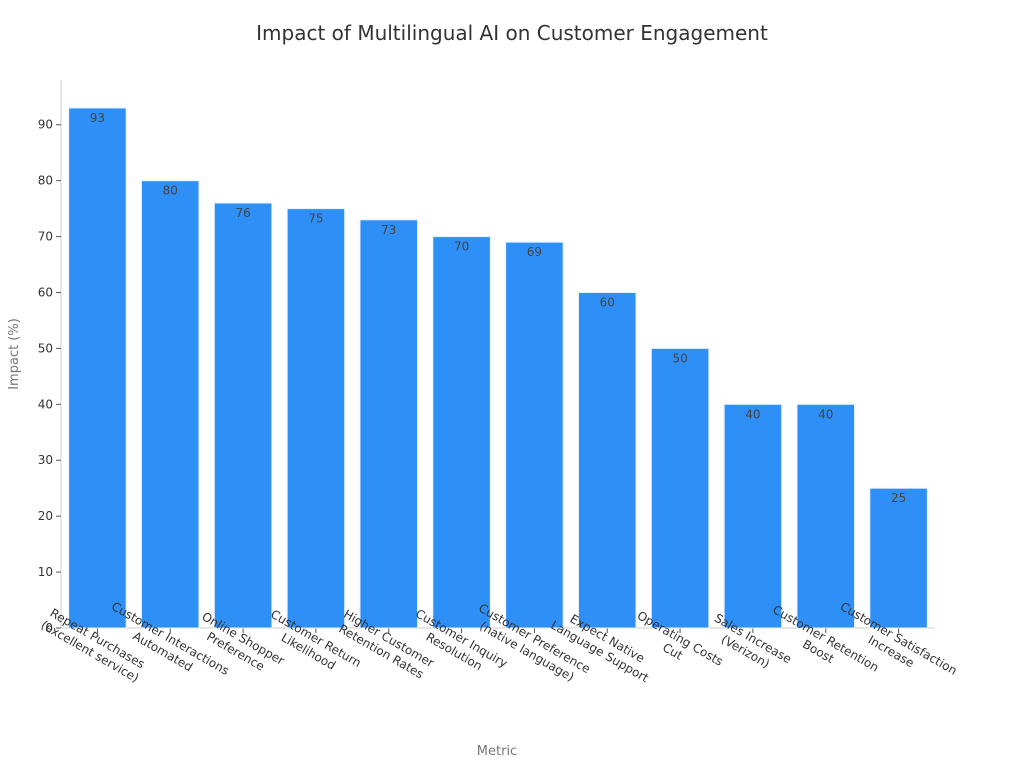  I want to click on y-tick-label: 70, so click(45, 237).